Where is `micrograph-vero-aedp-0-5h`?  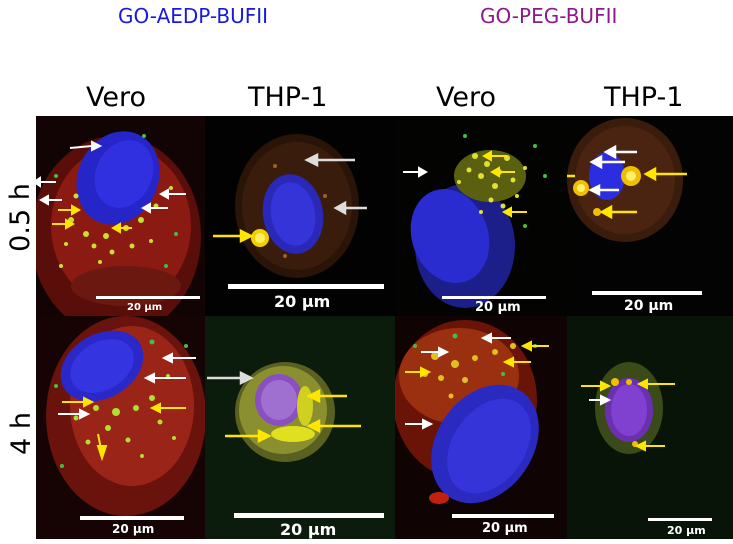 micrograph-vero-aedp-0-5h is located at coordinates (120, 216).